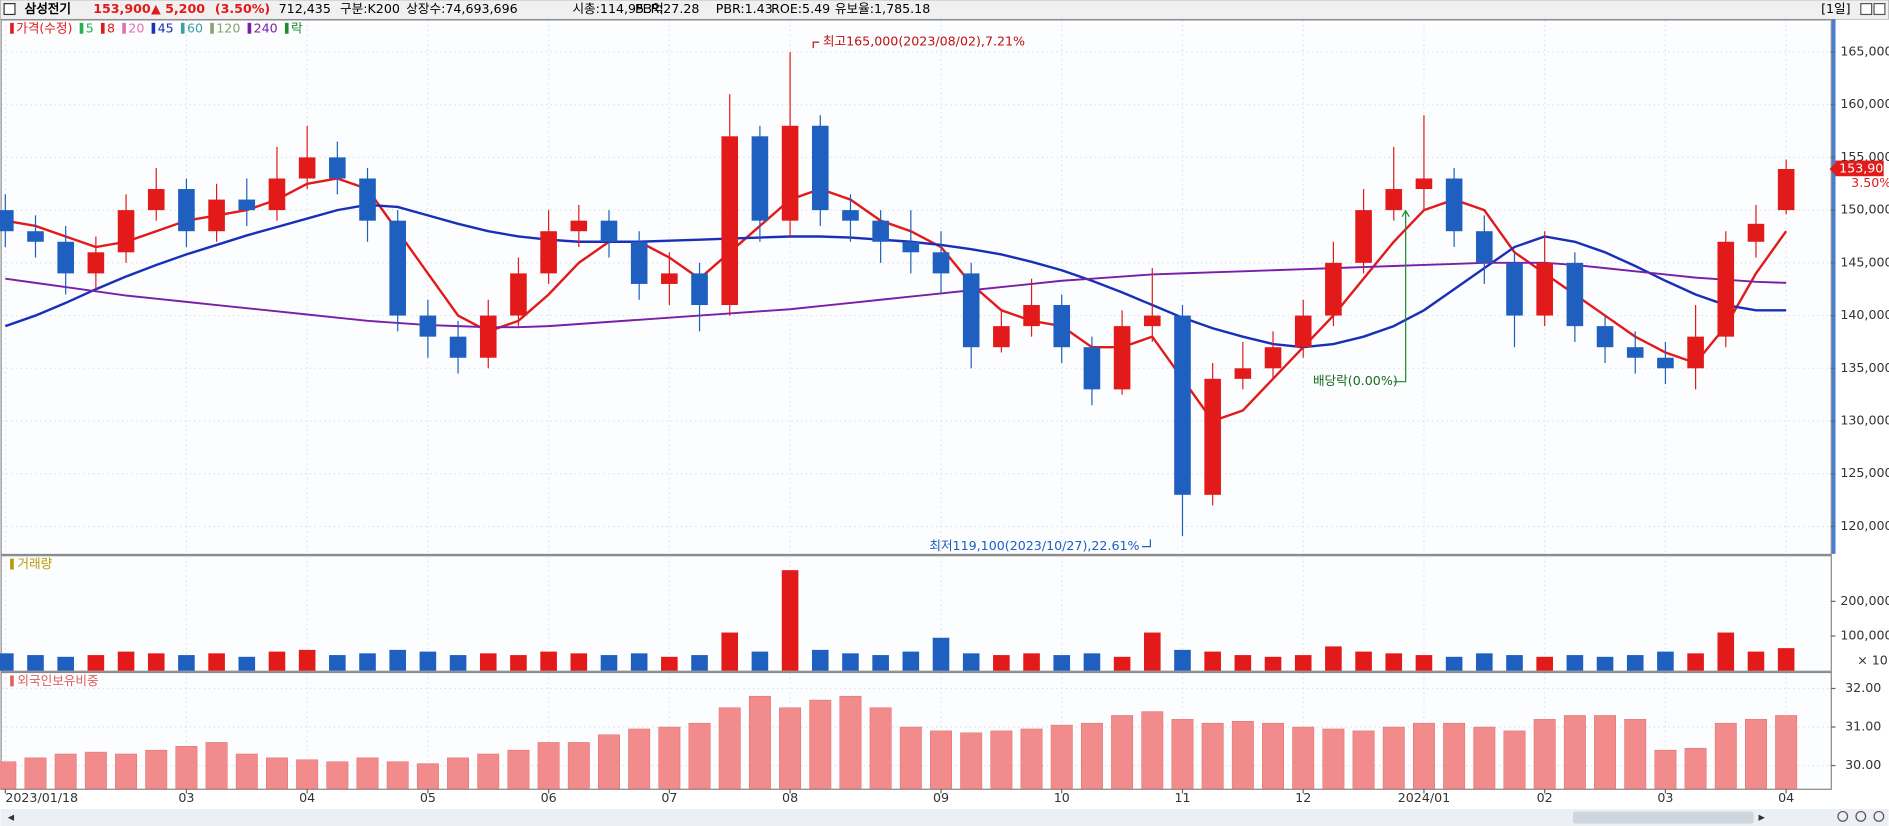 This screenshot has width=1889, height=826. What do you see at coordinates (266, 27) in the screenshot?
I see `legend-label: 240` at bounding box center [266, 27].